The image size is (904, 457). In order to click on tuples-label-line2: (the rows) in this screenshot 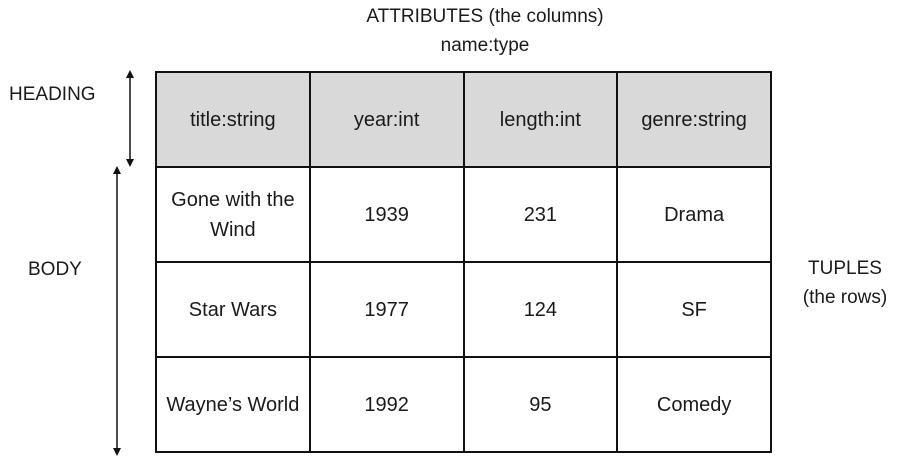, I will do `click(845, 297)`.